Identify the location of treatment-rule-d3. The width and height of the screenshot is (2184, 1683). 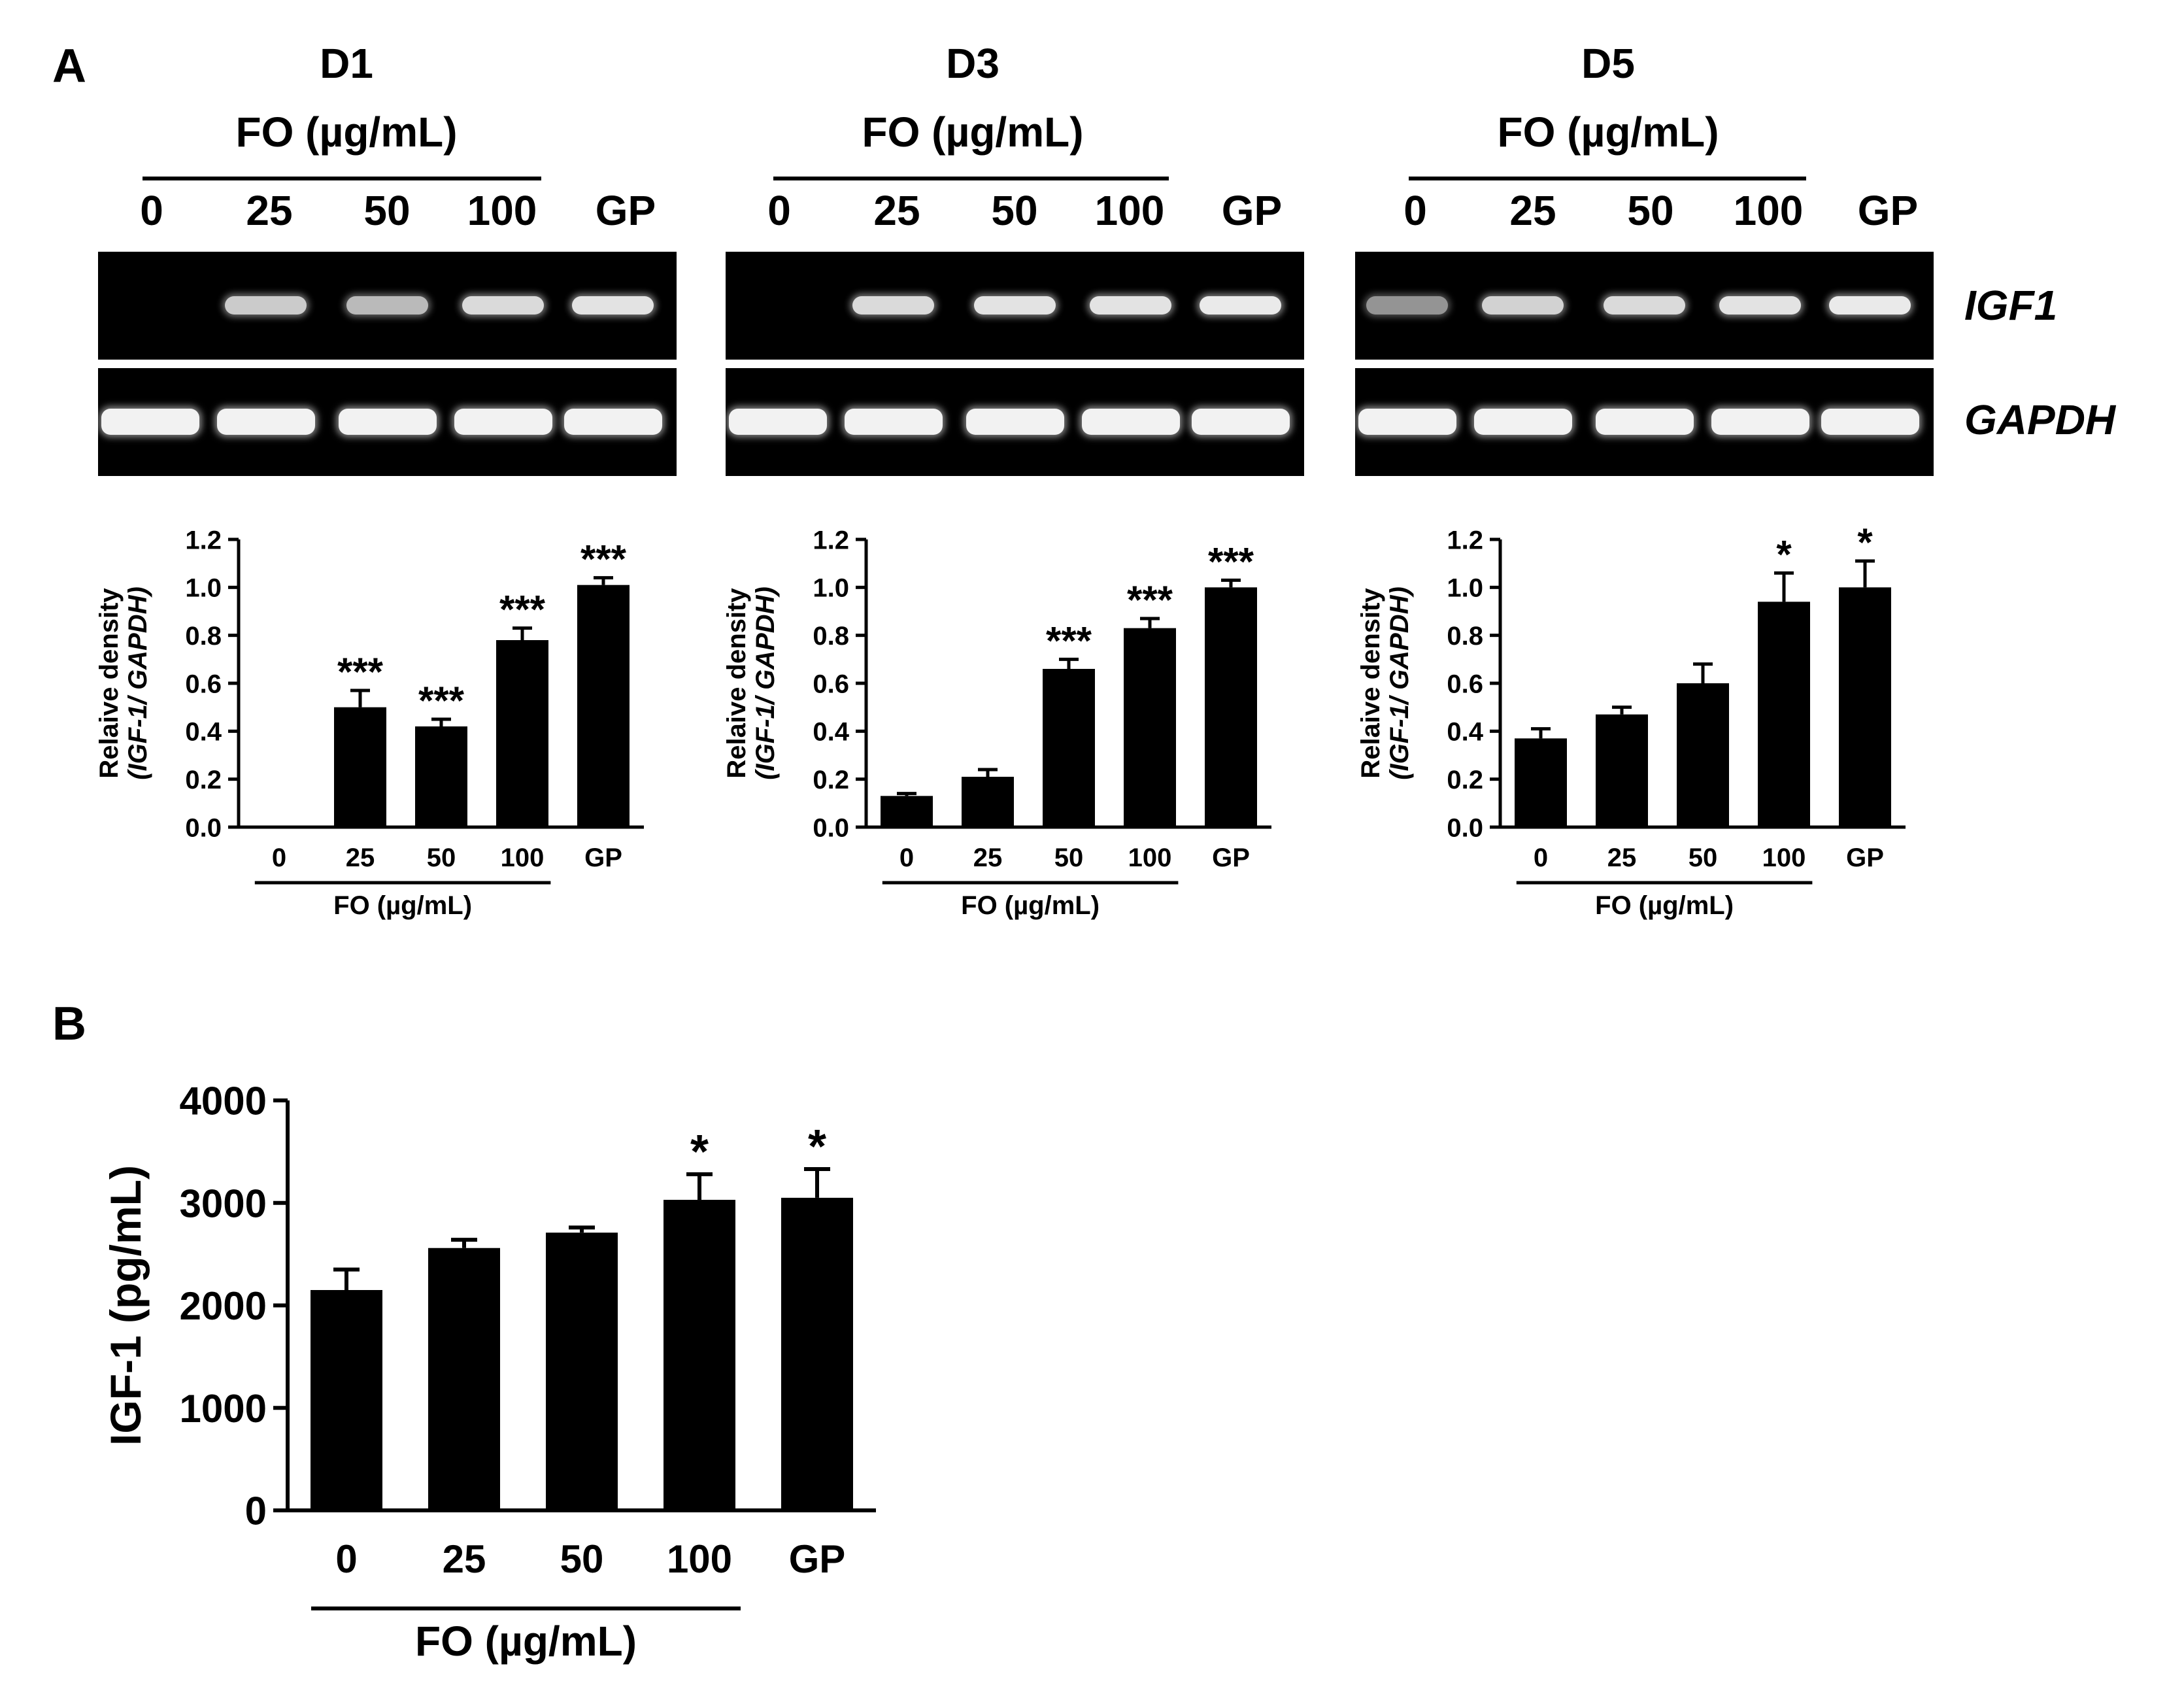
(971, 178).